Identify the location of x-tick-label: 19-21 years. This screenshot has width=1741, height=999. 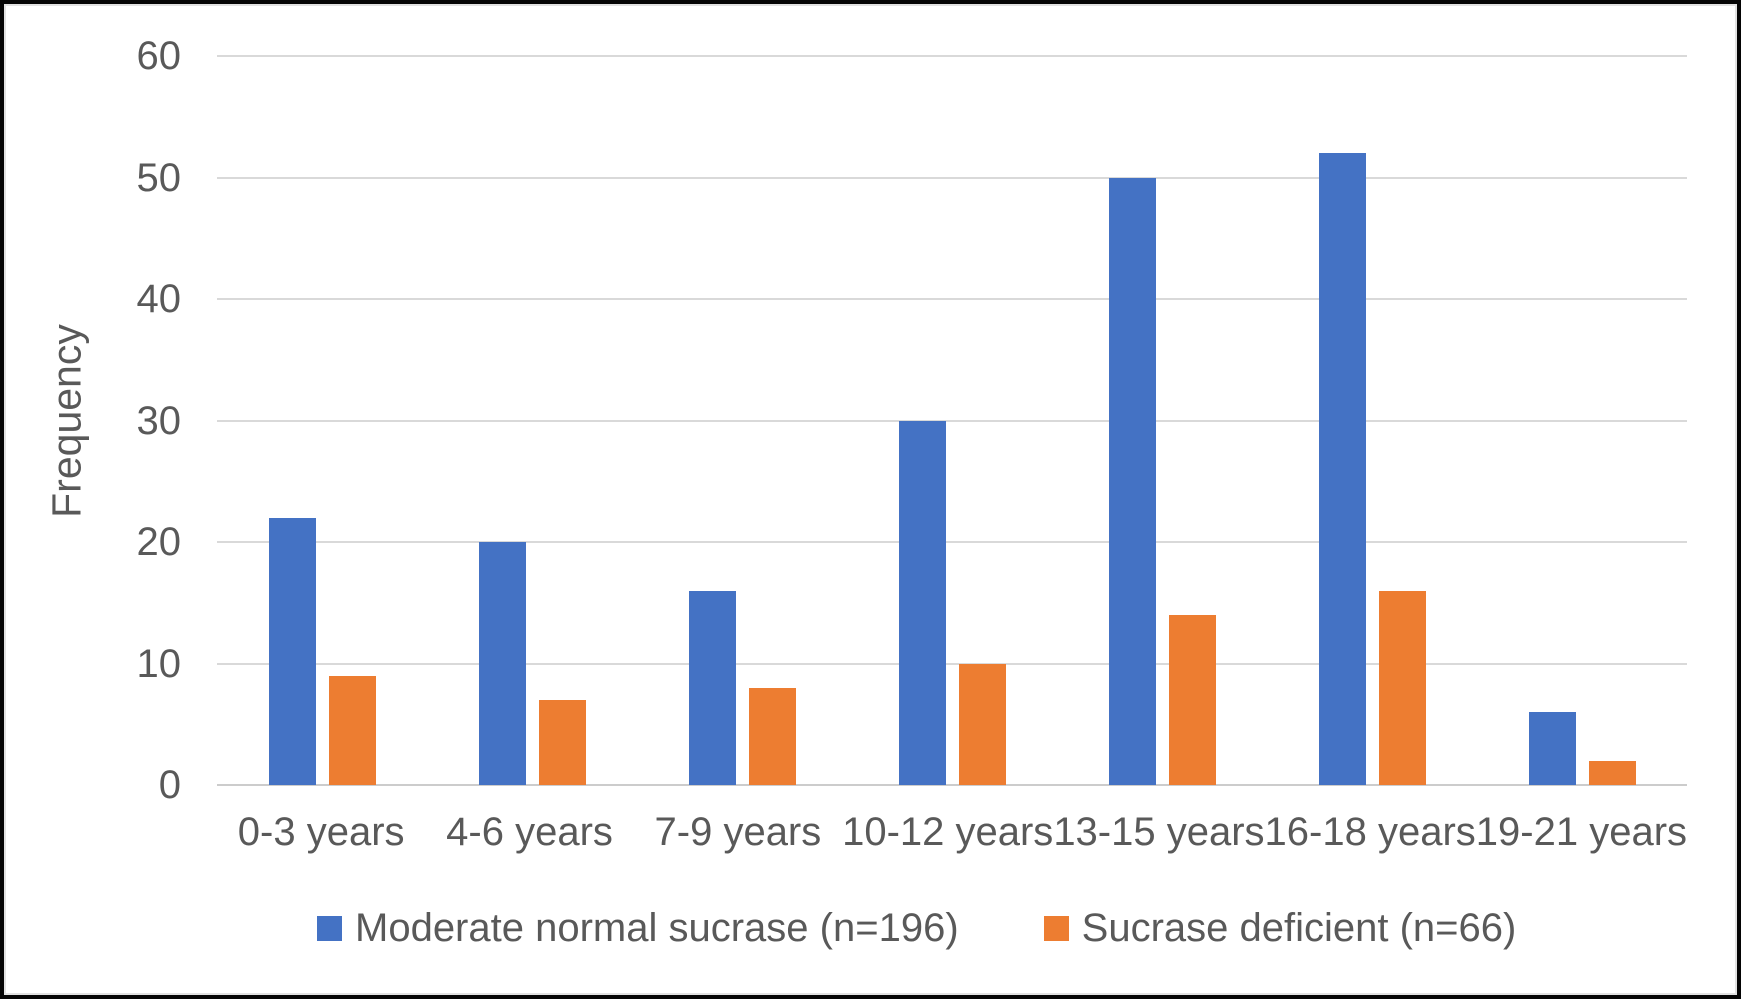
(1581, 832).